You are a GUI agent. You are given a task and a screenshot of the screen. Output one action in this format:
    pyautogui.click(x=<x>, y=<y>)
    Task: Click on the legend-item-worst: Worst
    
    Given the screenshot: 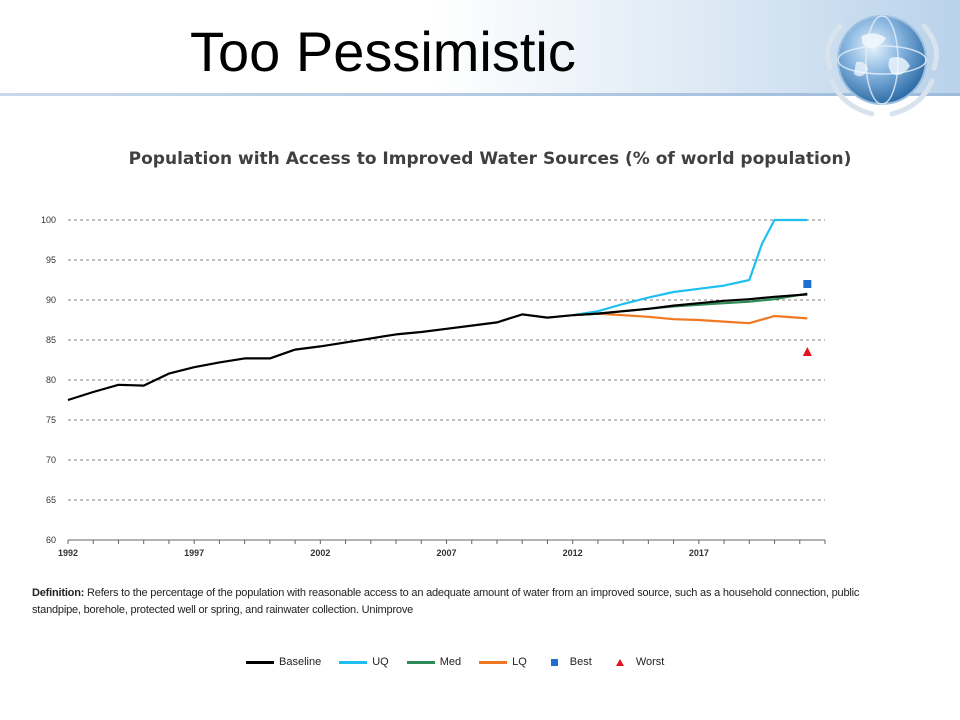 What is the action you would take?
    pyautogui.click(x=637, y=662)
    